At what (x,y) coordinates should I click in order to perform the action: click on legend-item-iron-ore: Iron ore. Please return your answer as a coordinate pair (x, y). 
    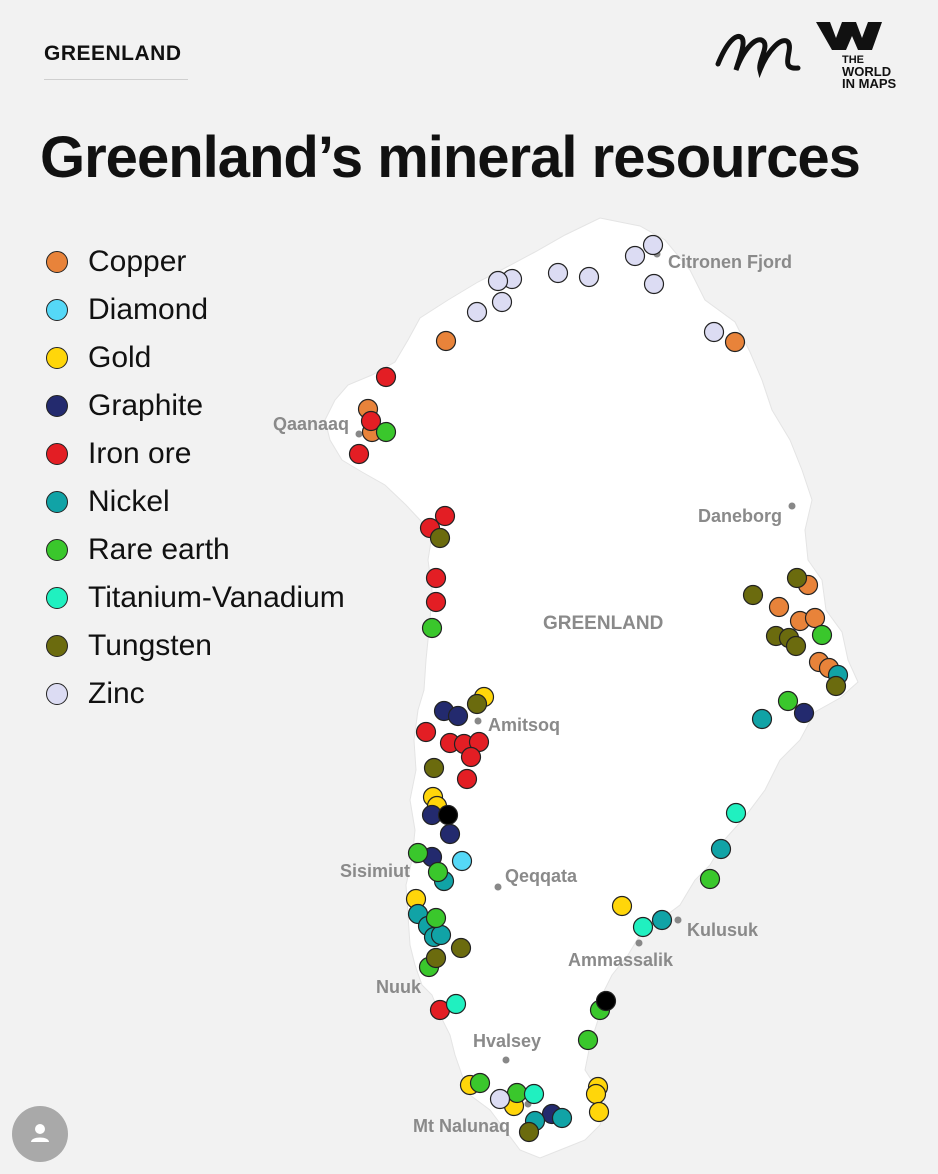
    Looking at the image, I should click on (195, 454).